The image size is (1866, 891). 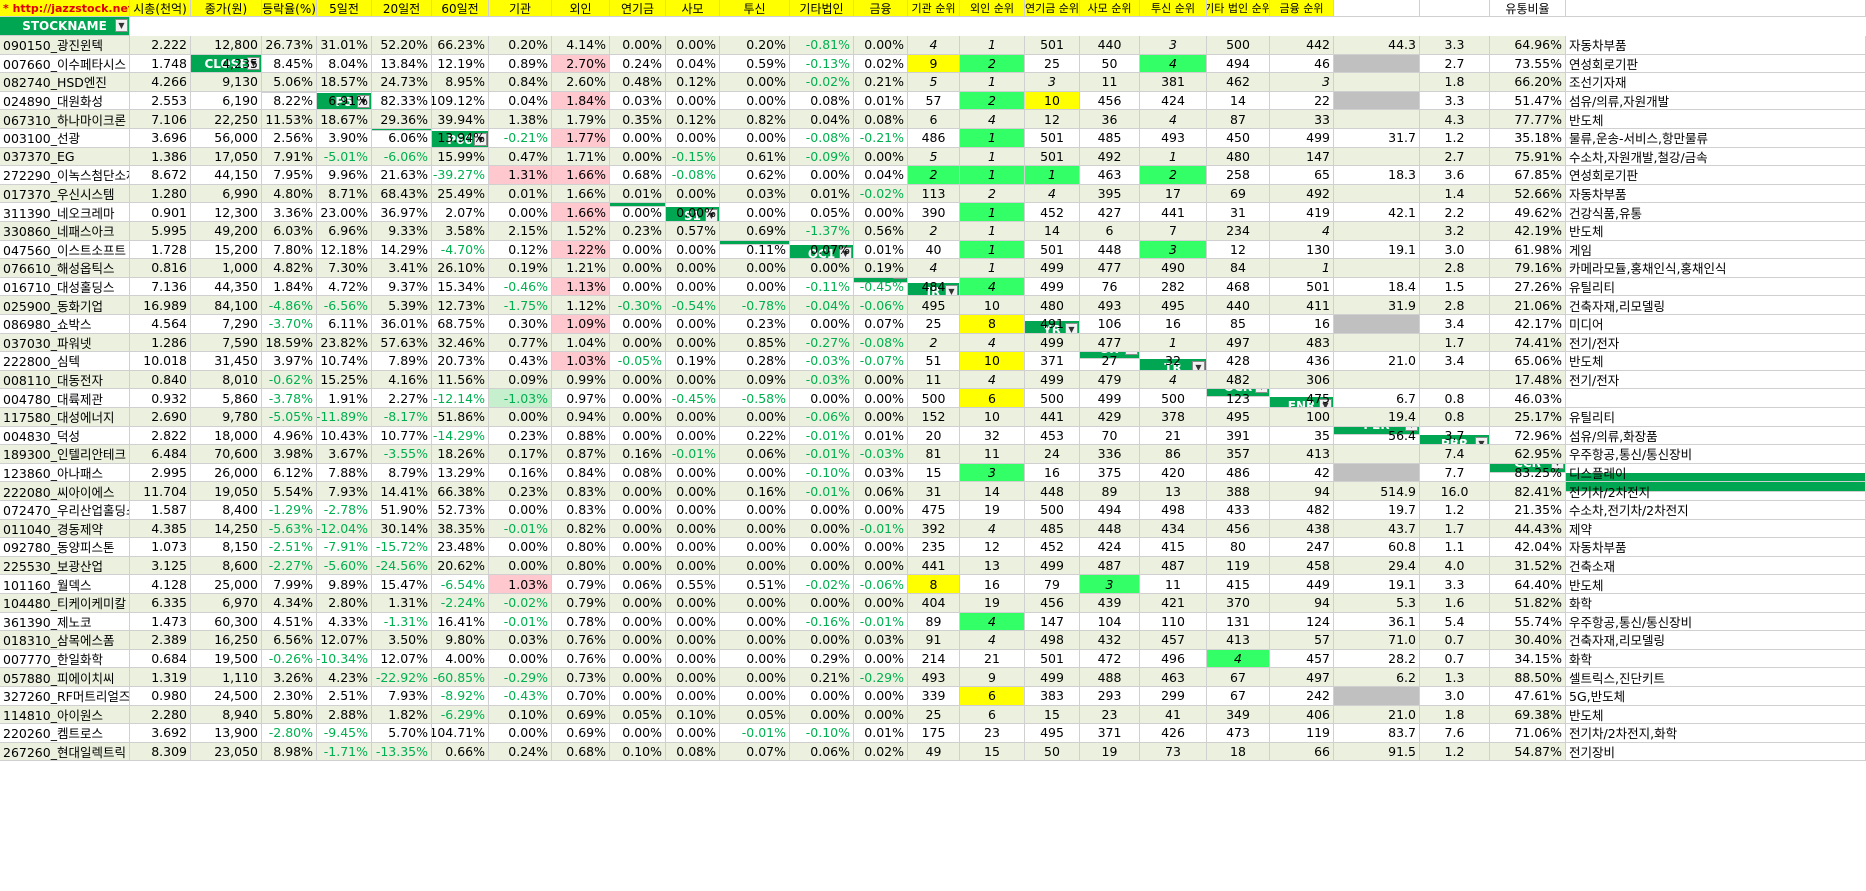 I want to click on cell-stockname: 011040_경동제약, so click(x=65, y=529).